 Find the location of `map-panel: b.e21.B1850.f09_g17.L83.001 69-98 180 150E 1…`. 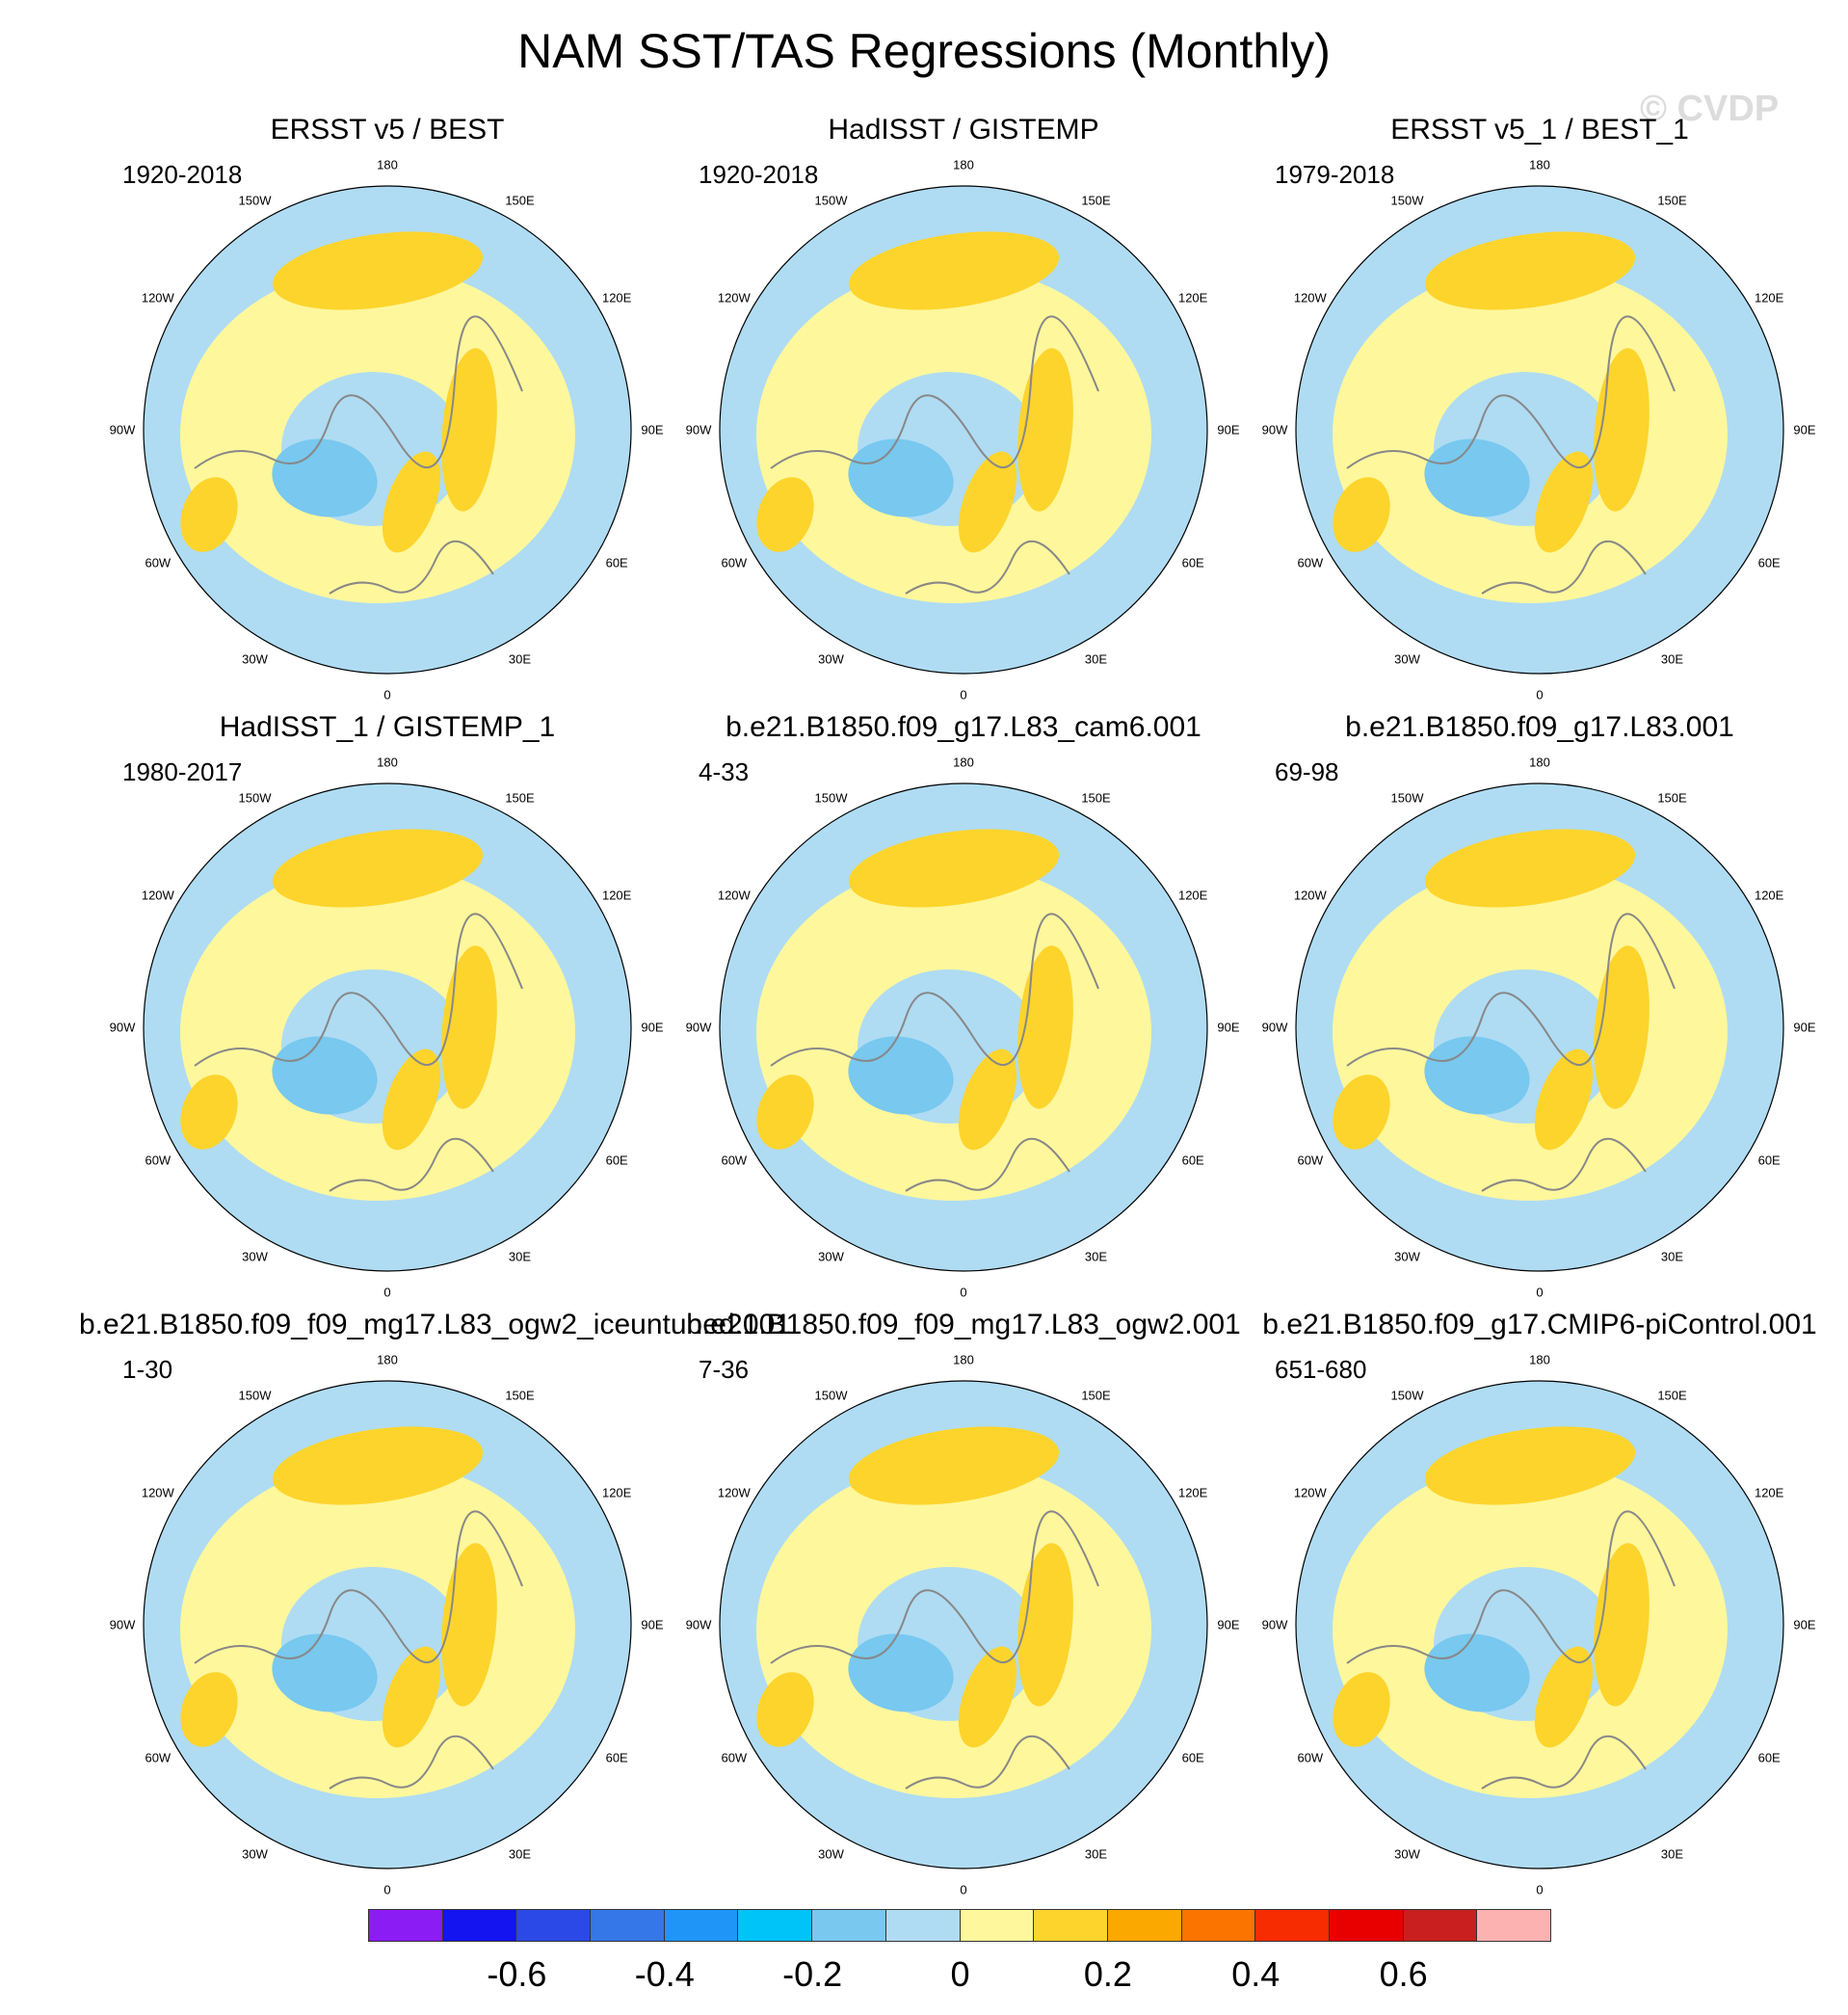

map-panel: b.e21.B1850.f09_g17.L83.001 69-98 180 150E 1… is located at coordinates (1540, 1010).